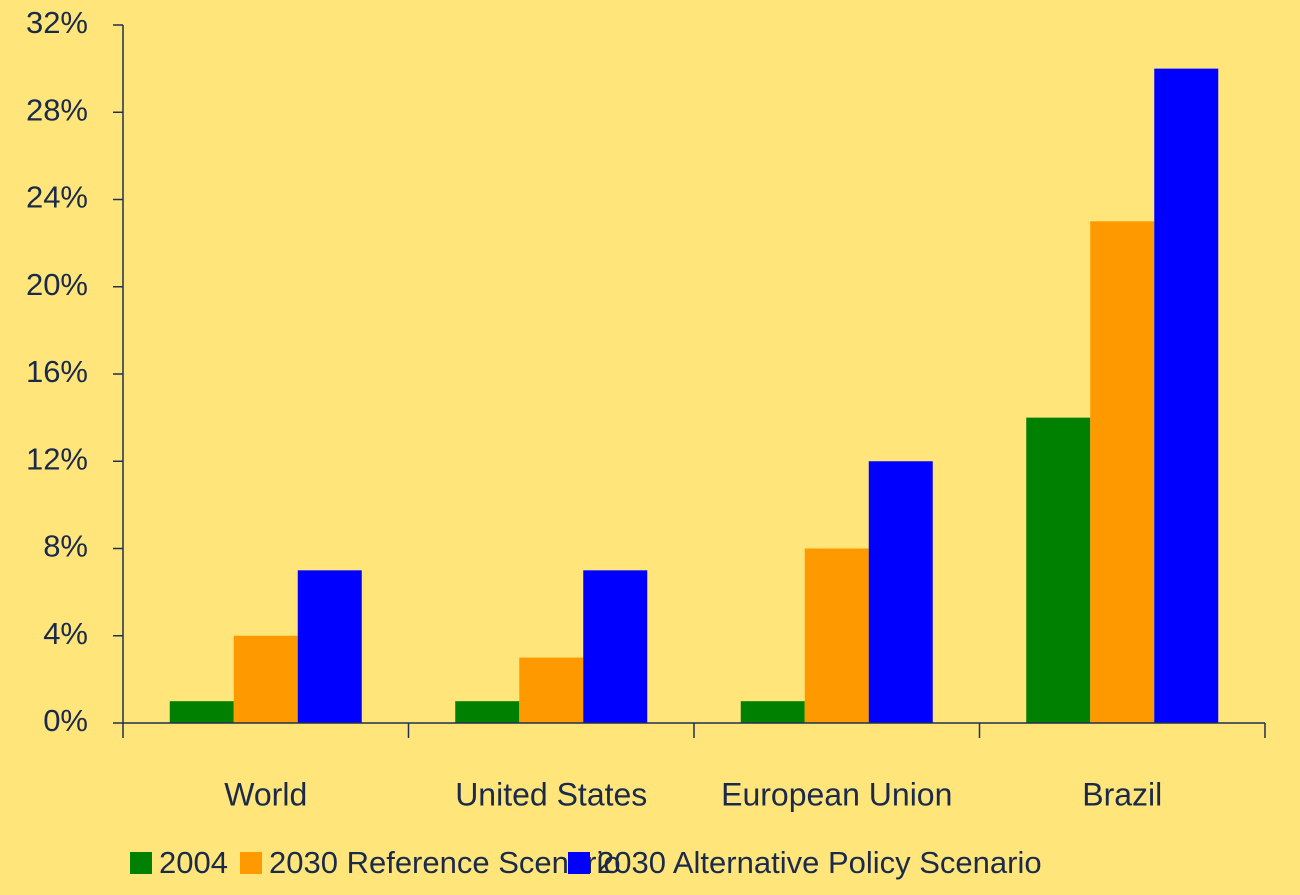  Describe the element at coordinates (551, 794) in the screenshot. I see `x-tick-label: United States` at that location.